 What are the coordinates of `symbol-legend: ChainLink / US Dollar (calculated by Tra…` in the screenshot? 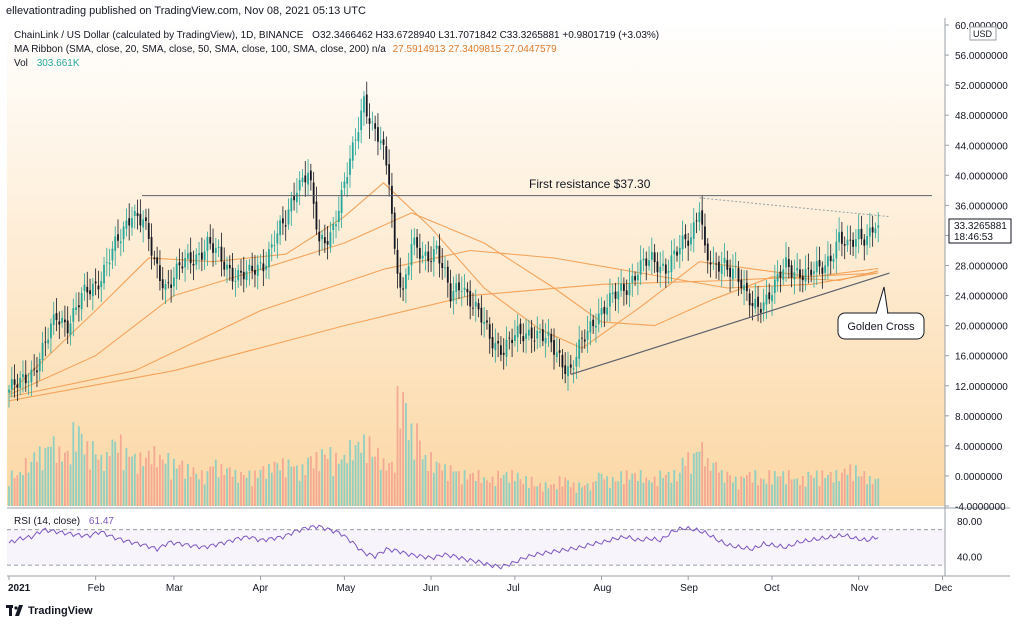 It's located at (336, 36).